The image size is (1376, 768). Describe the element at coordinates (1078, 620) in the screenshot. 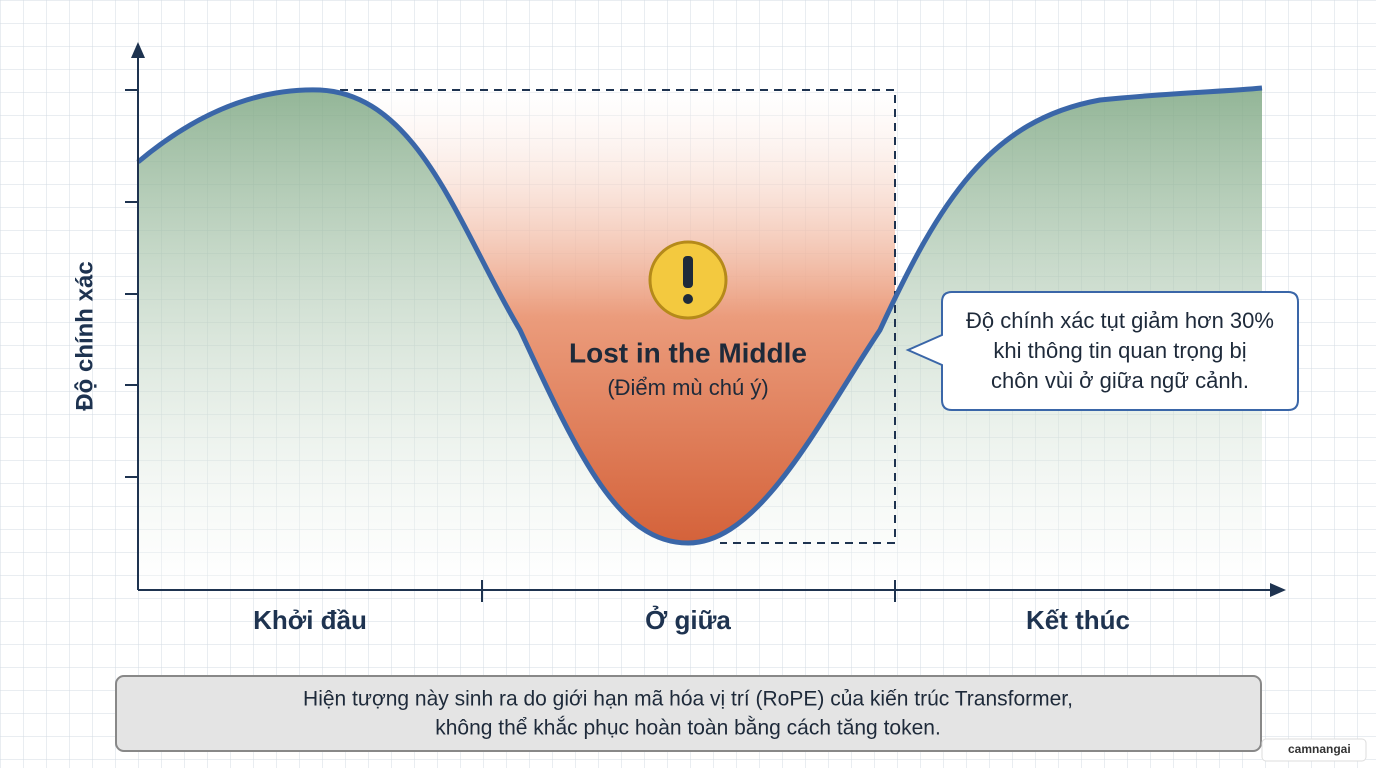

I see `x-label: Kết thúc` at that location.